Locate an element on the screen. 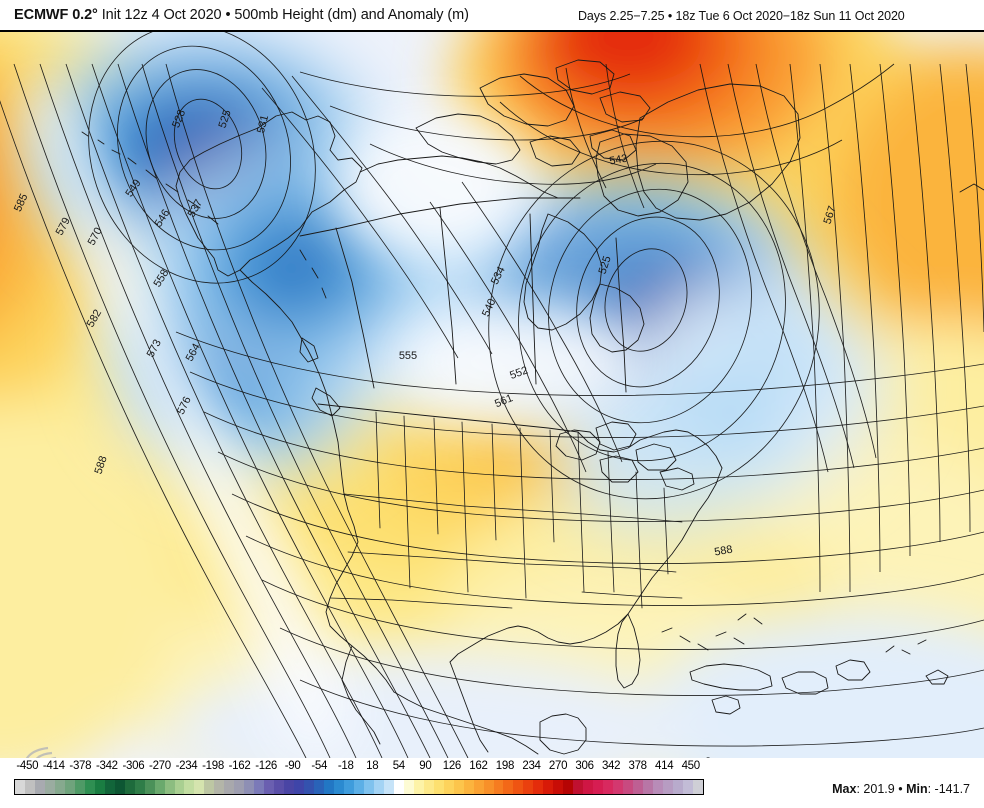  valid-range: 18z Tue 6 Oct 2020−18z Sun 11 Oct 2020 is located at coordinates (790, 16).